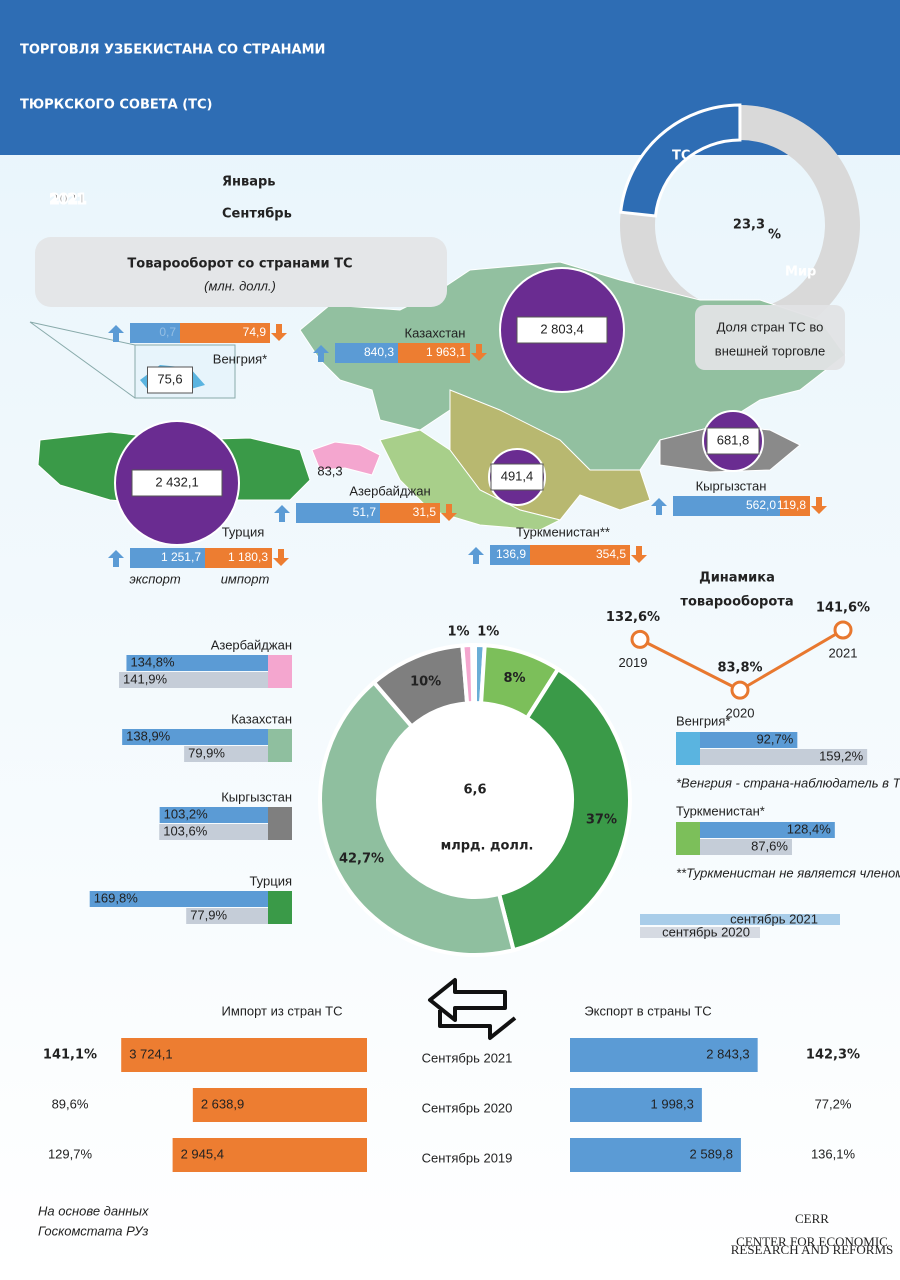  Describe the element at coordinates (737, 578) in the screenshot. I see `dynamics-title: Динамика` at that location.